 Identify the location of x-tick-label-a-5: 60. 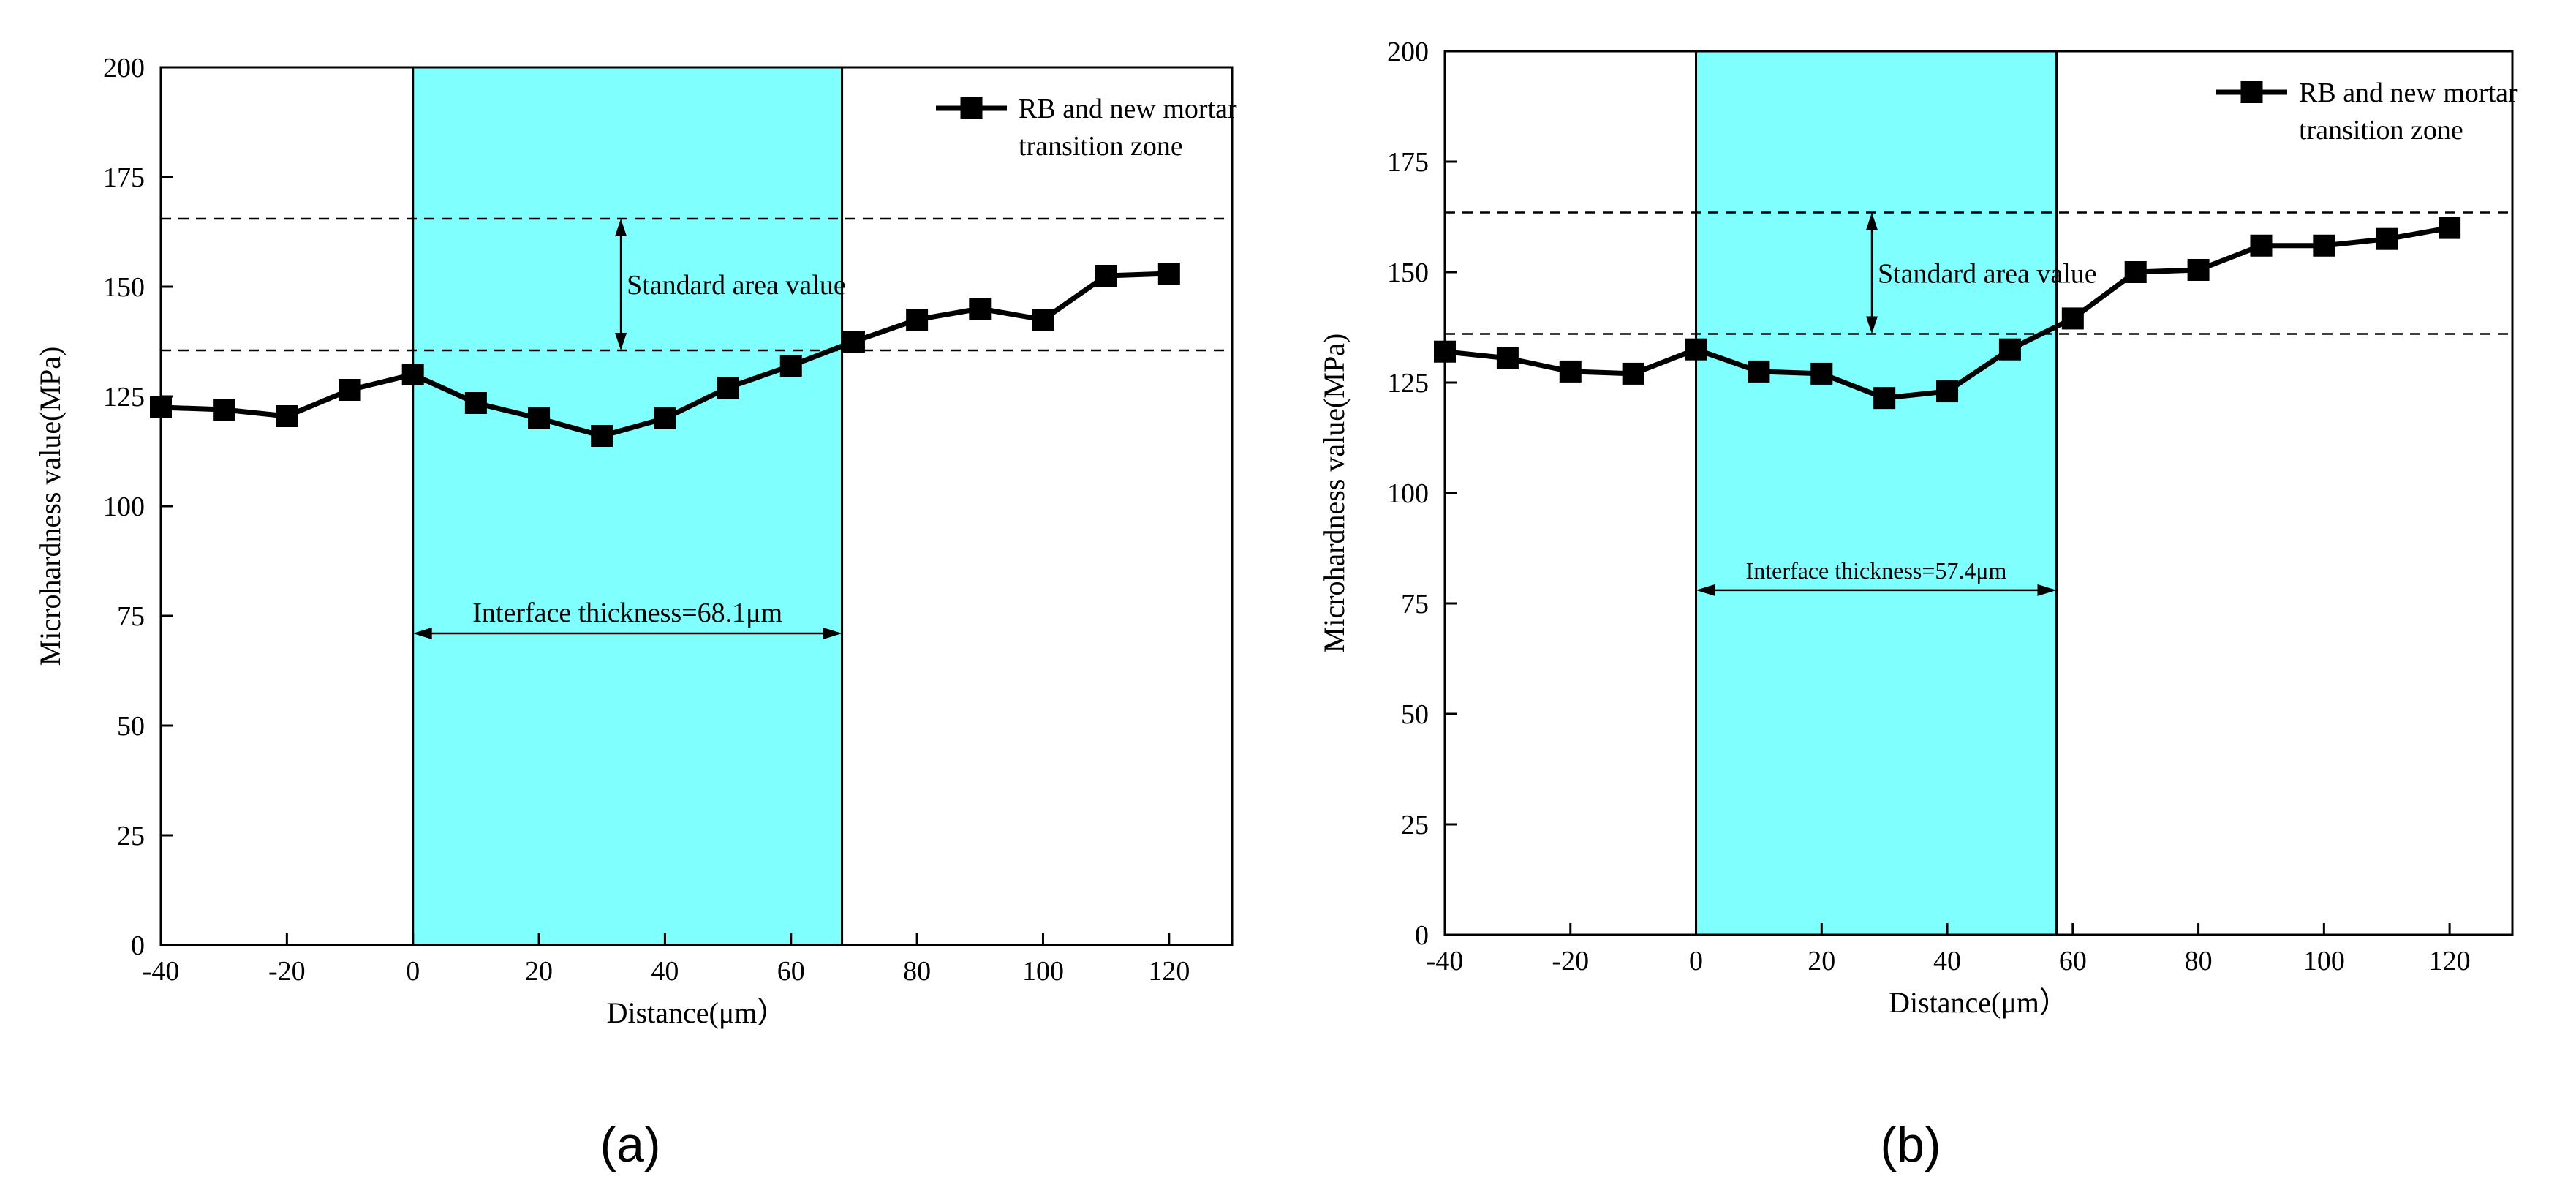
(791, 971).